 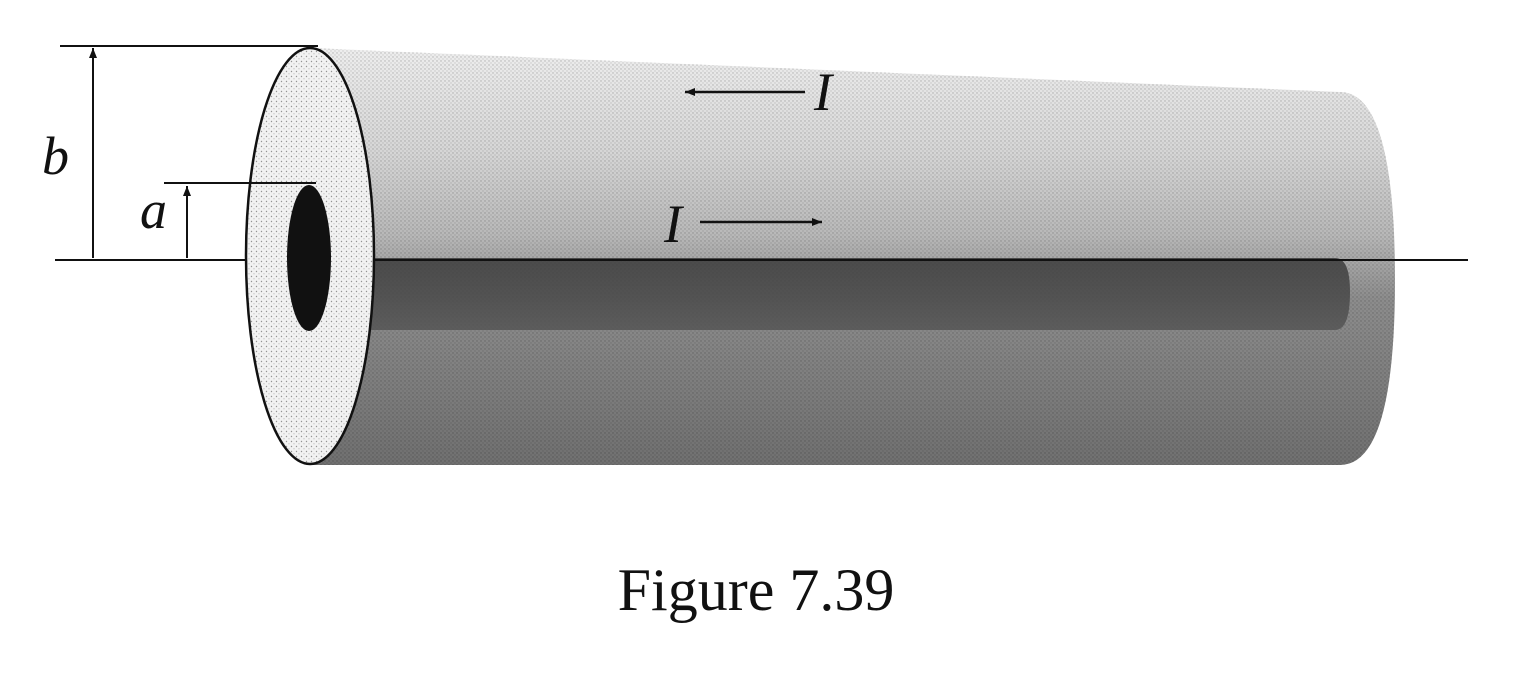 I want to click on inner-conductor-end, so click(x=309, y=258).